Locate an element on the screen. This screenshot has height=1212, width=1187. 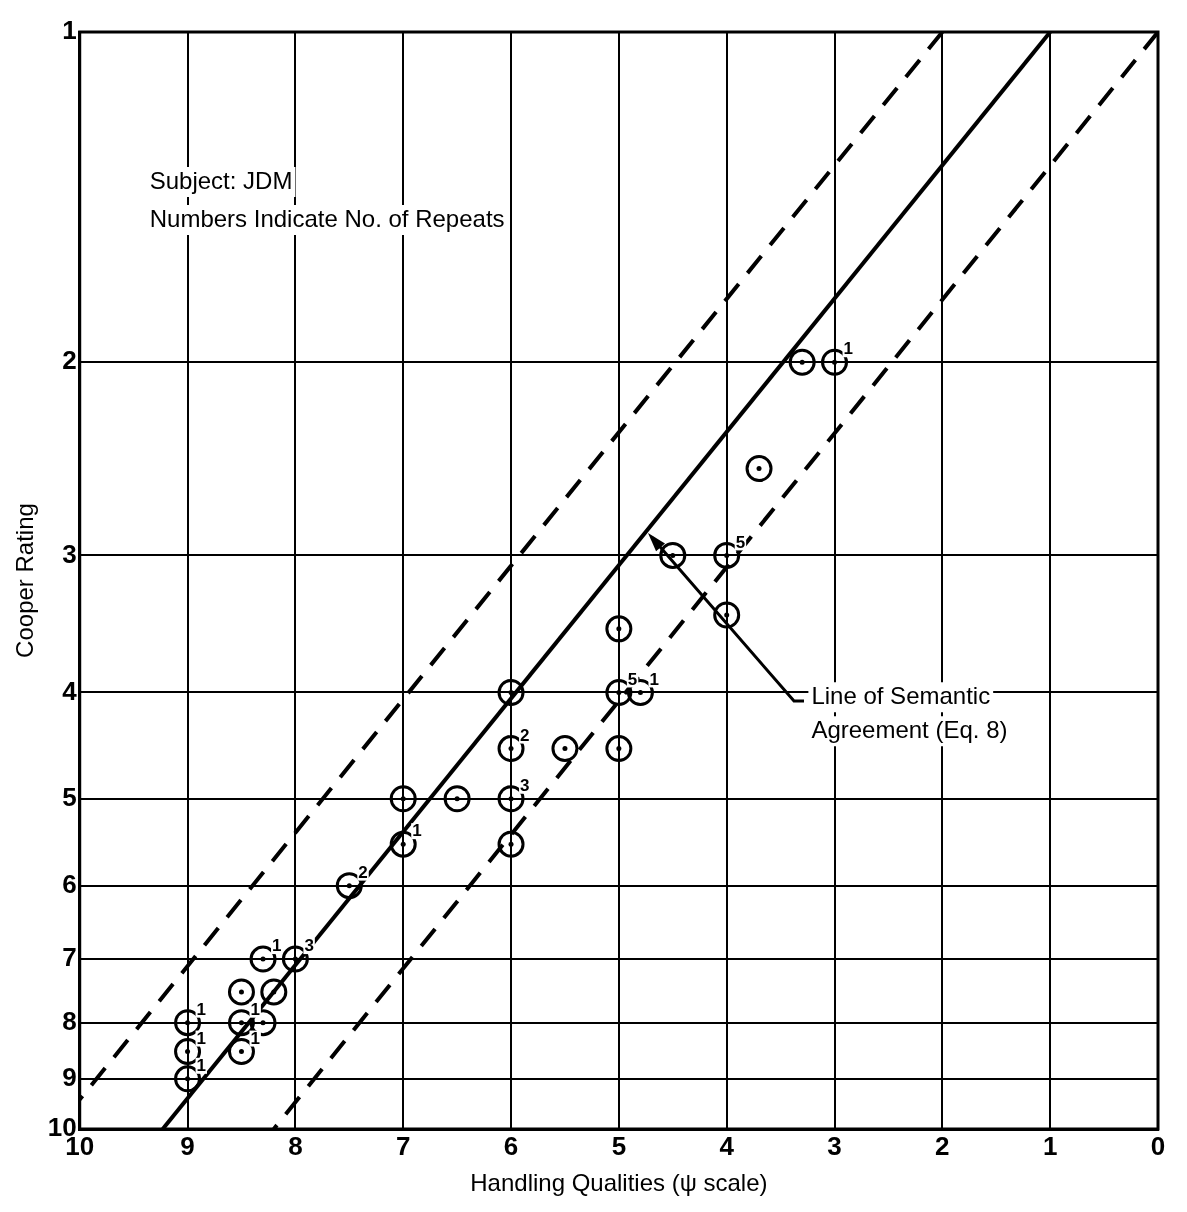
y-tick-label: 7 is located at coordinates (69, 957).